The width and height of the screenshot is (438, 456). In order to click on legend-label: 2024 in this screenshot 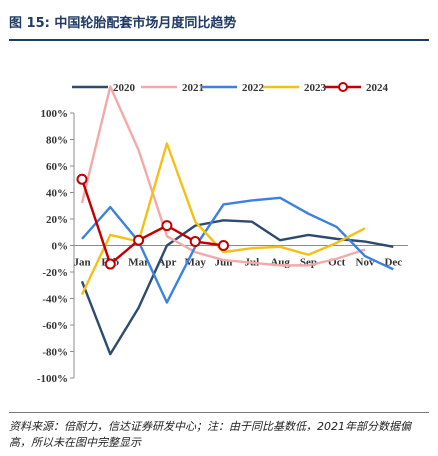, I will do `click(377, 88)`.